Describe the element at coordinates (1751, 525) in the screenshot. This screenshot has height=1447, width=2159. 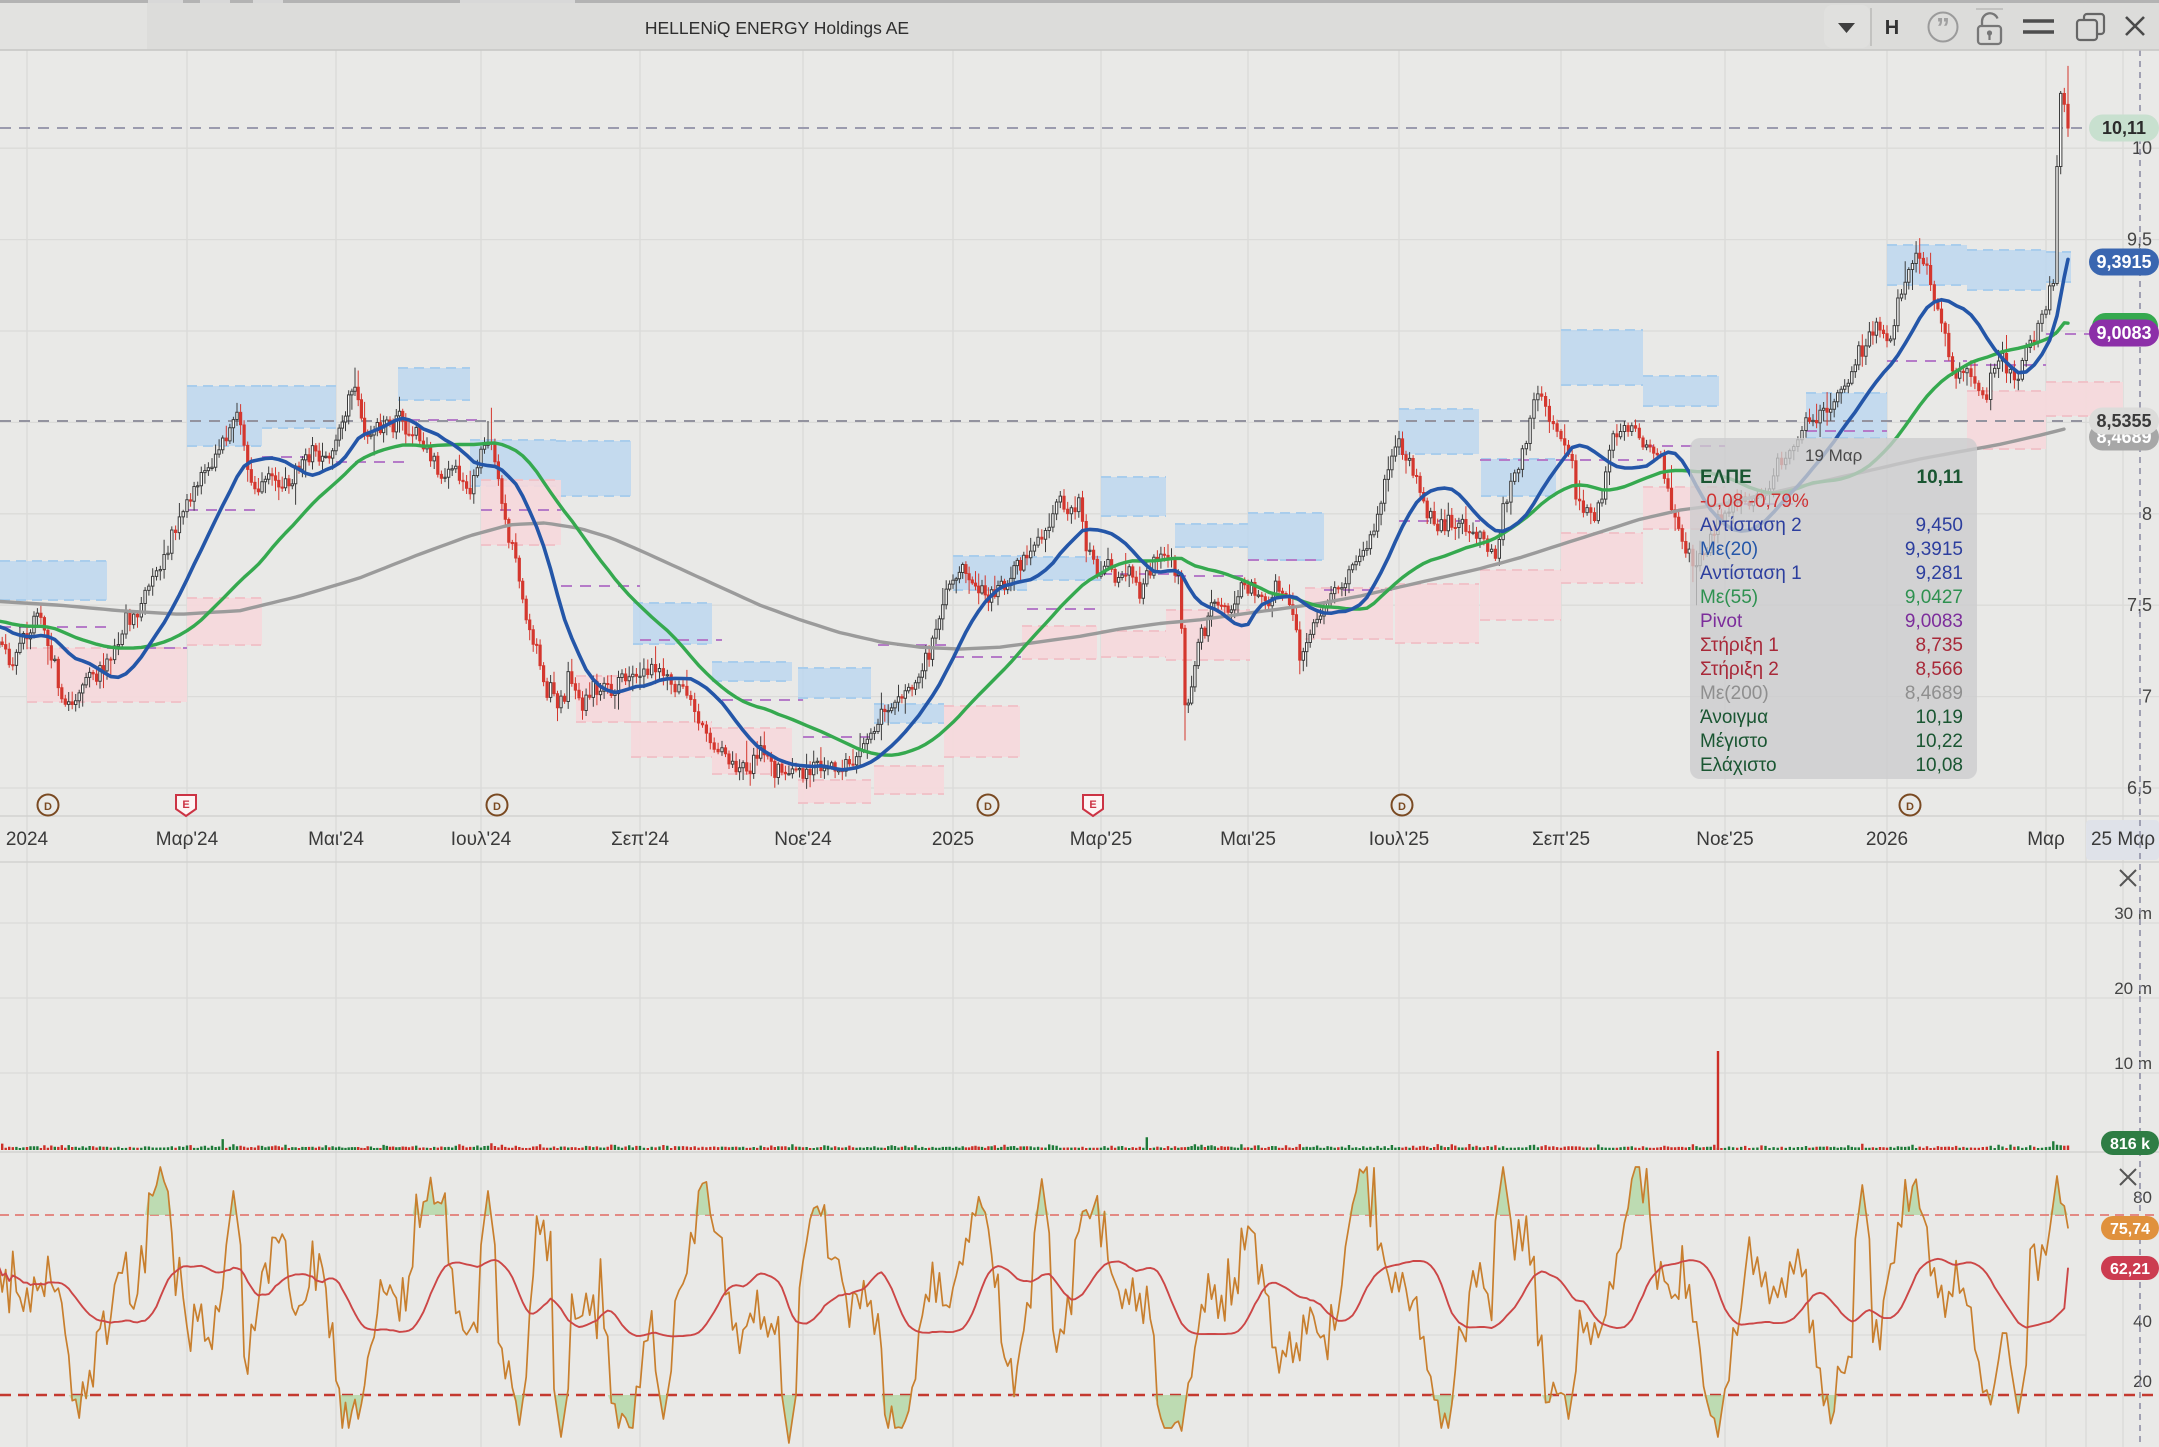
I see `svg-text: Αντίσταση 2` at that location.